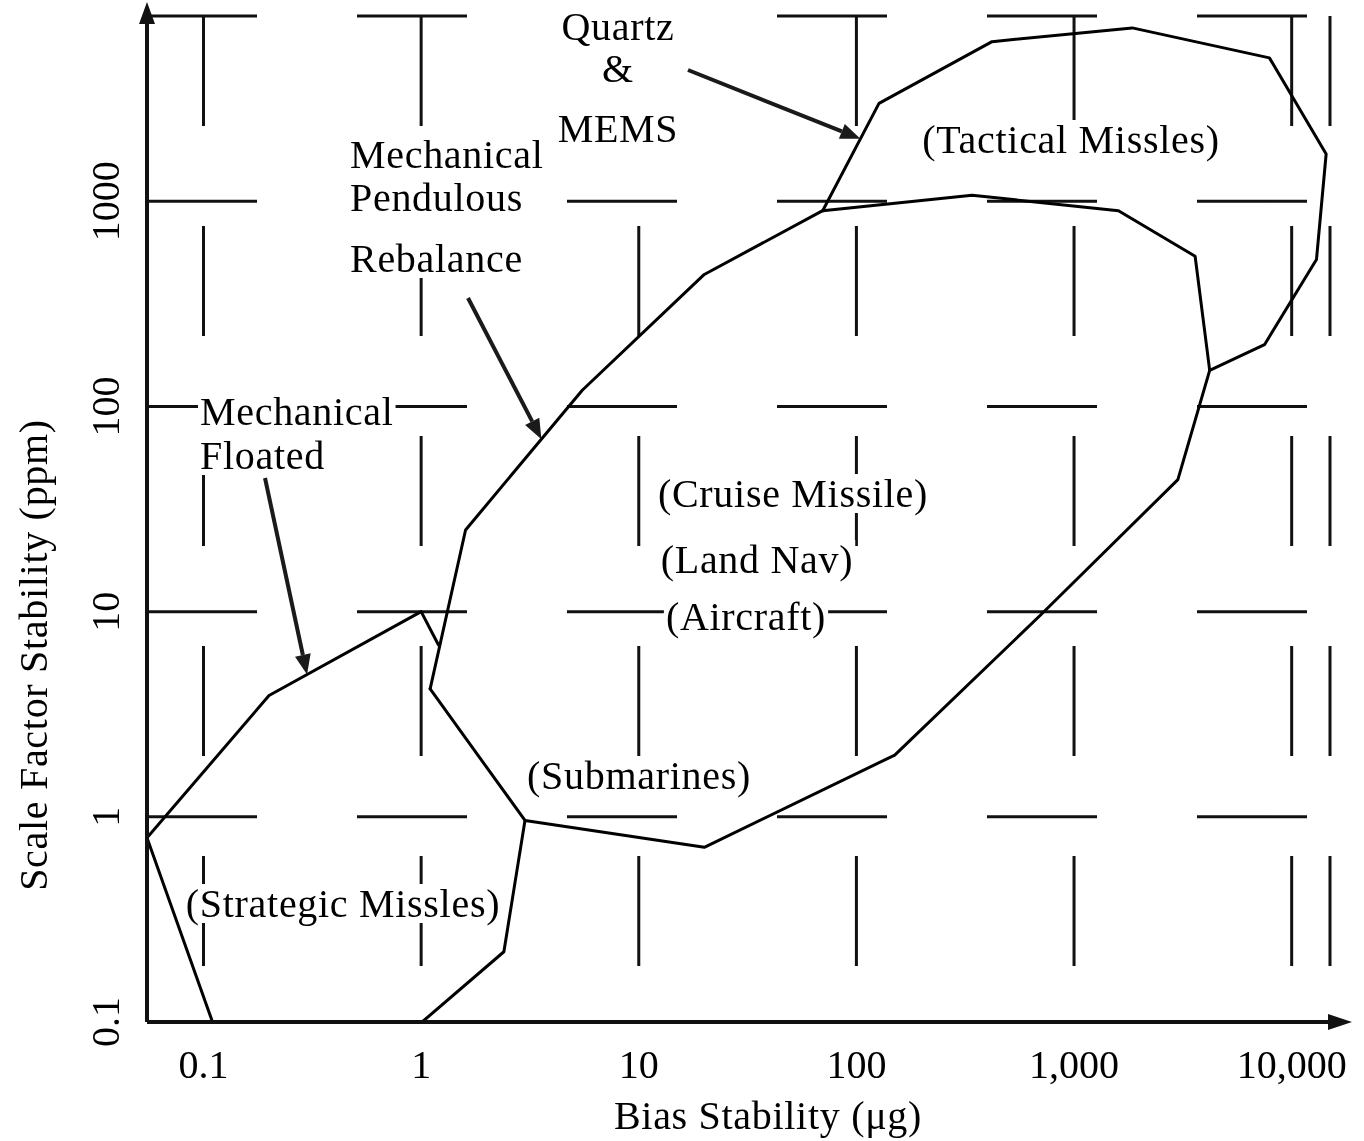 Image resolution: width=1364 pixels, height=1141 pixels. Describe the element at coordinates (105, 816) in the screenshot. I see `y-tick-label: 1` at that location.